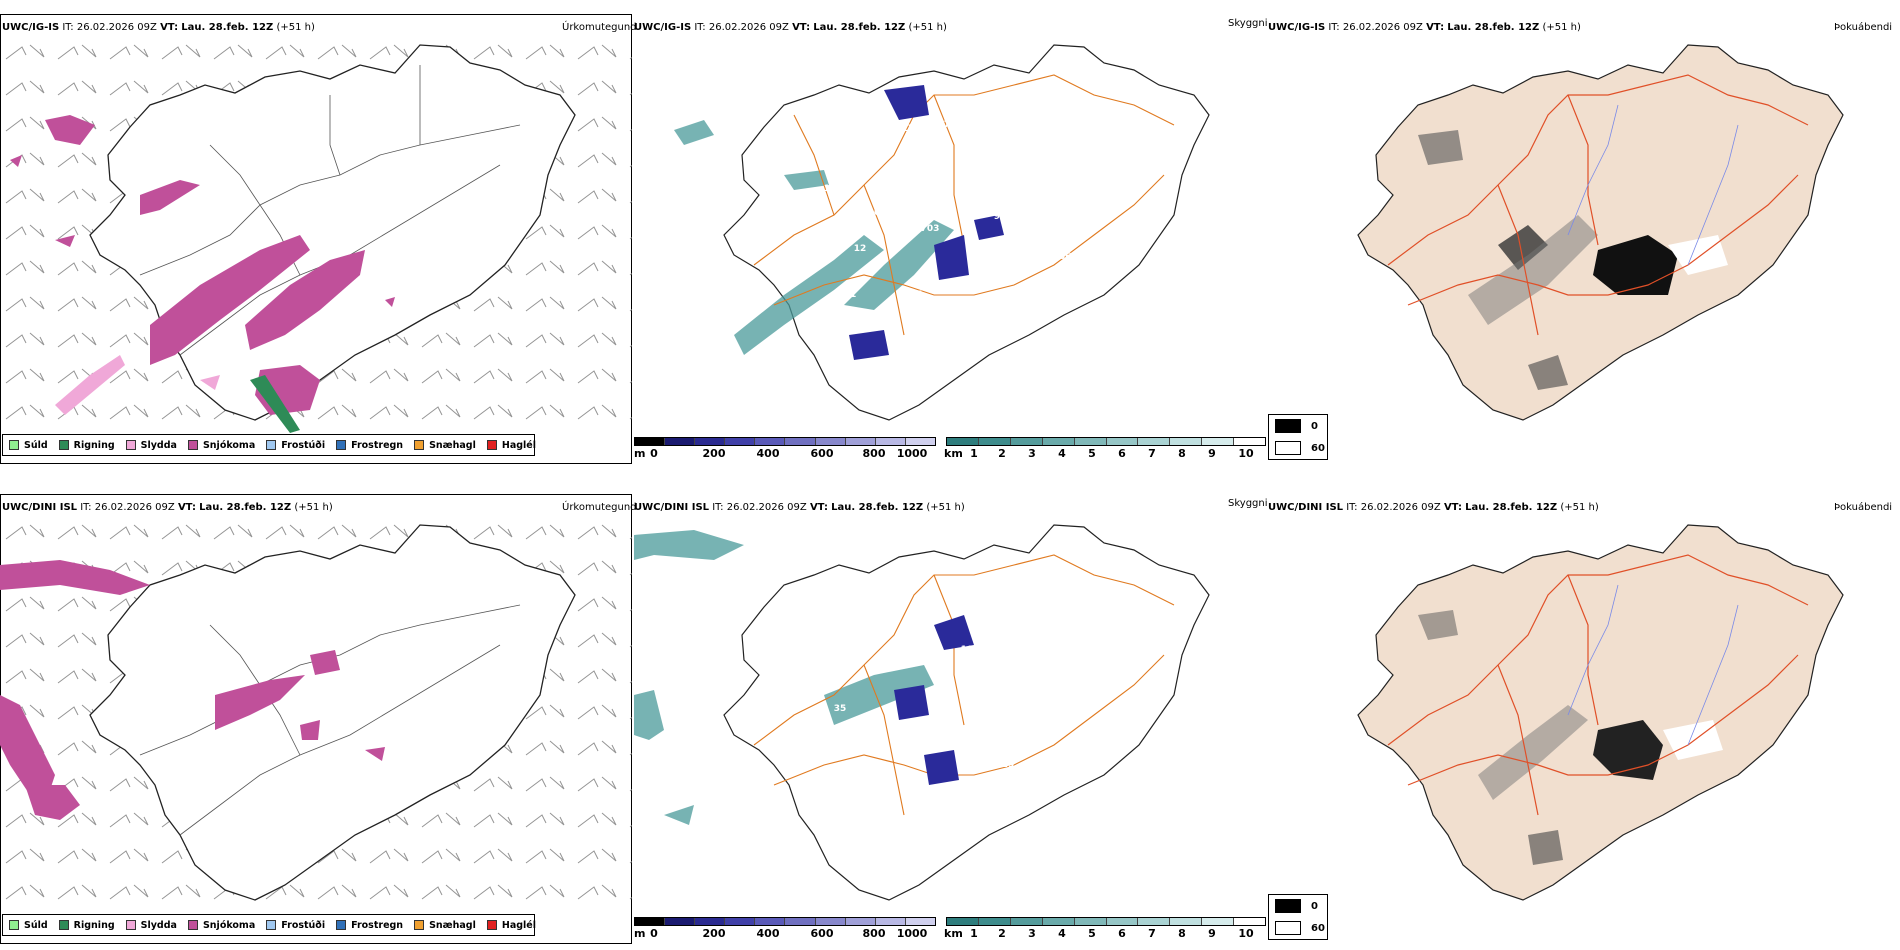 The width and height of the screenshot is (1900, 950). I want to click on cloud-label: 13, so click(830, 189).